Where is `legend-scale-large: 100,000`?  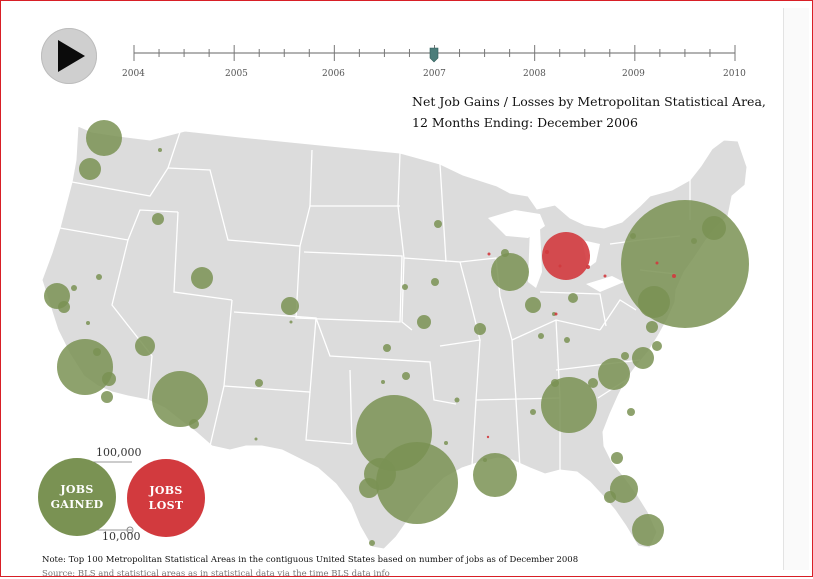
legend-scale-large: 100,000 is located at coordinates (119, 452).